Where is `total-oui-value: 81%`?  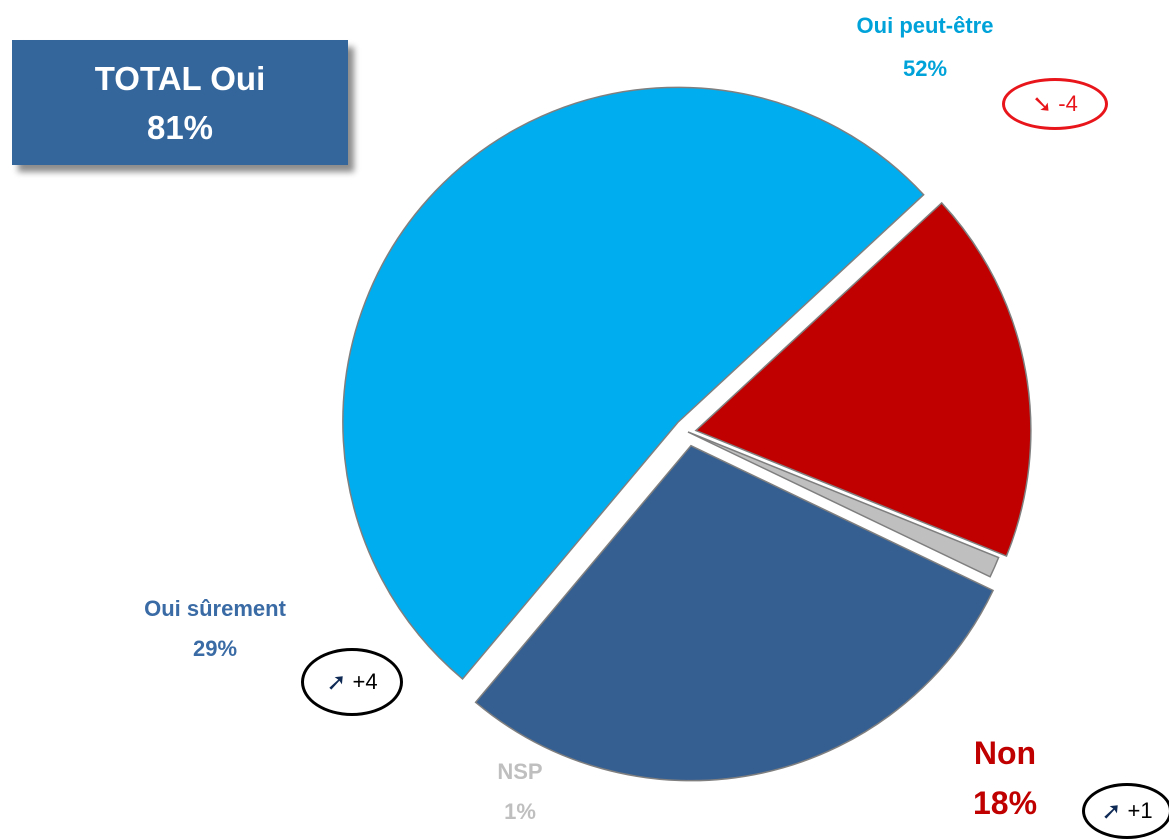 total-oui-value: 81% is located at coordinates (180, 127).